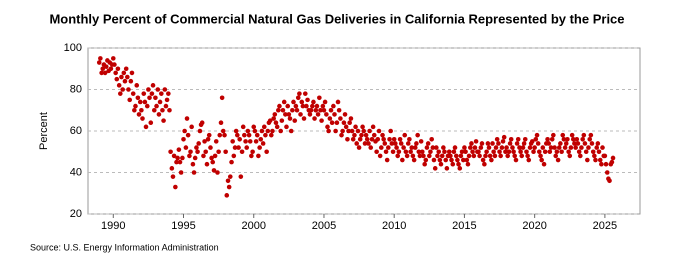  Describe the element at coordinates (76, 172) in the screenshot. I see `y-tick-label: 40` at that location.